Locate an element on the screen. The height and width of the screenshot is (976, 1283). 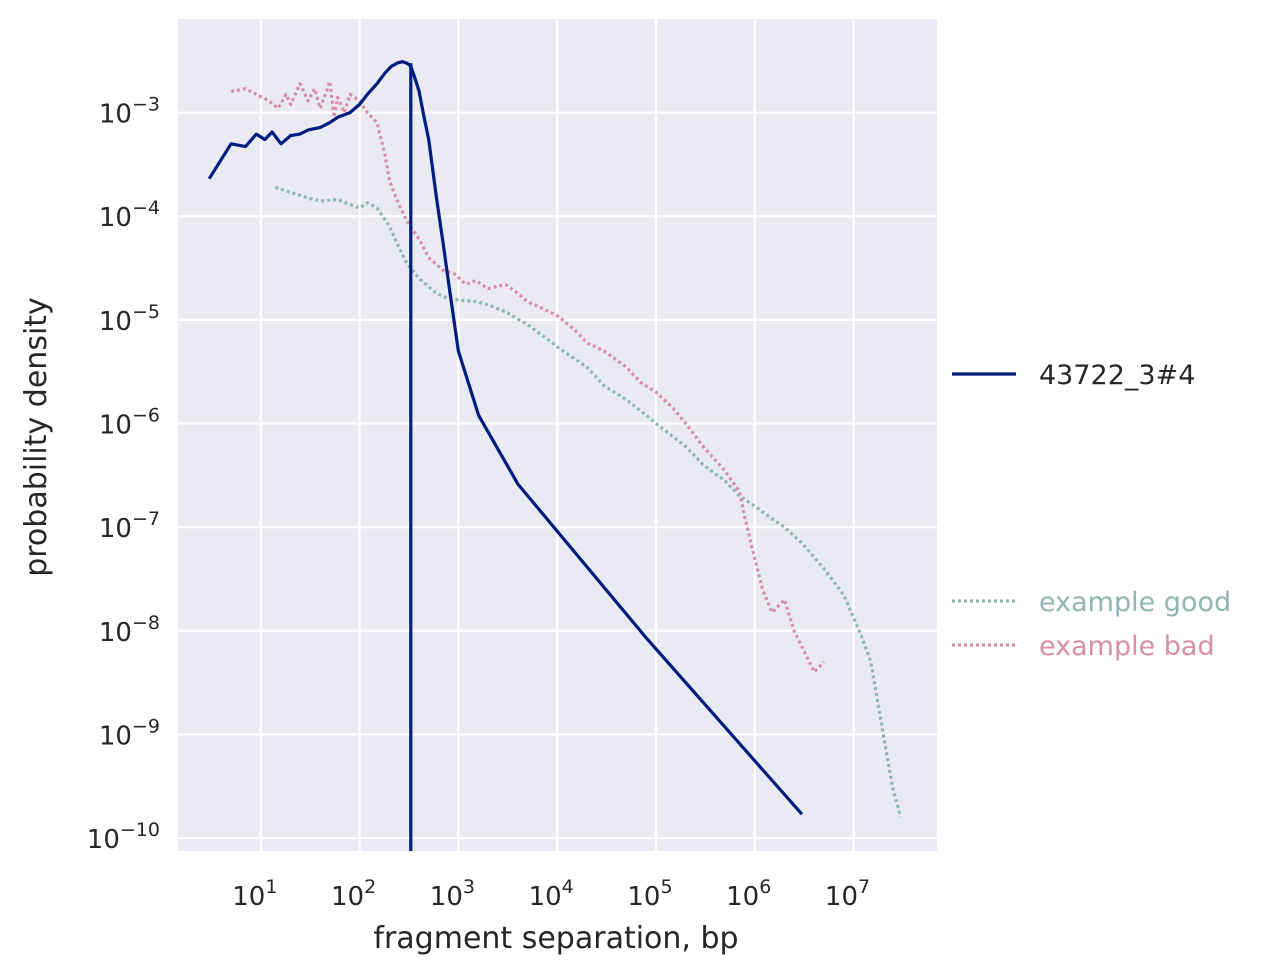
y-tick-label: 10⁻¹⁰ is located at coordinates (123, 837).